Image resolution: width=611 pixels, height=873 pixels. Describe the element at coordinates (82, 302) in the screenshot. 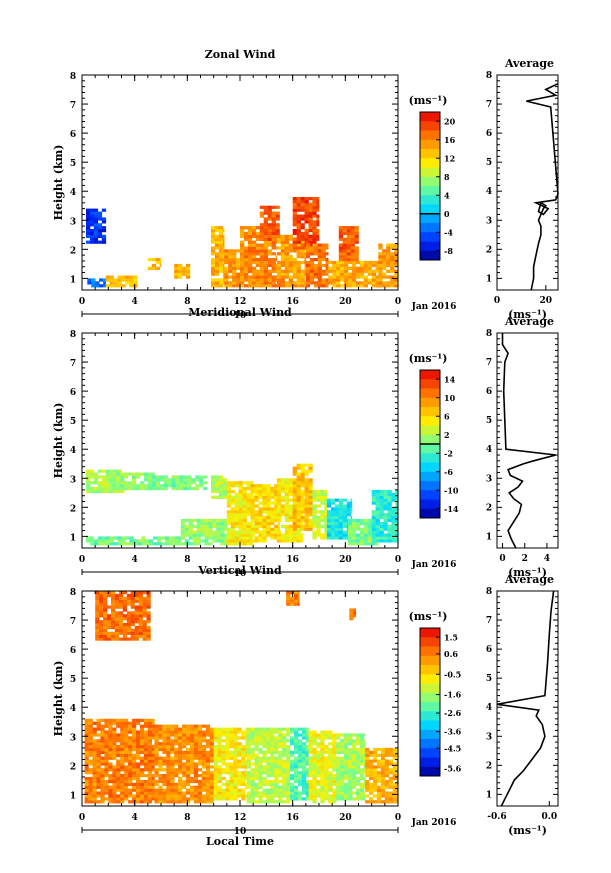

I see `x-tick-label: 0` at that location.